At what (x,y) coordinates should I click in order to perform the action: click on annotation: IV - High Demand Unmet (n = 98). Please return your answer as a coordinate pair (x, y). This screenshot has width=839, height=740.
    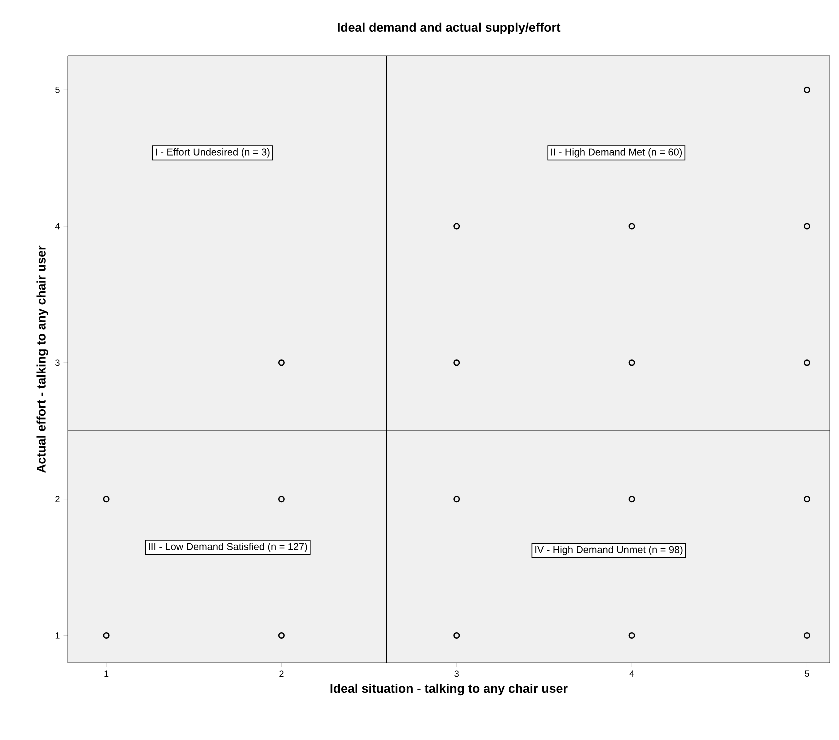
    Looking at the image, I should click on (609, 551).